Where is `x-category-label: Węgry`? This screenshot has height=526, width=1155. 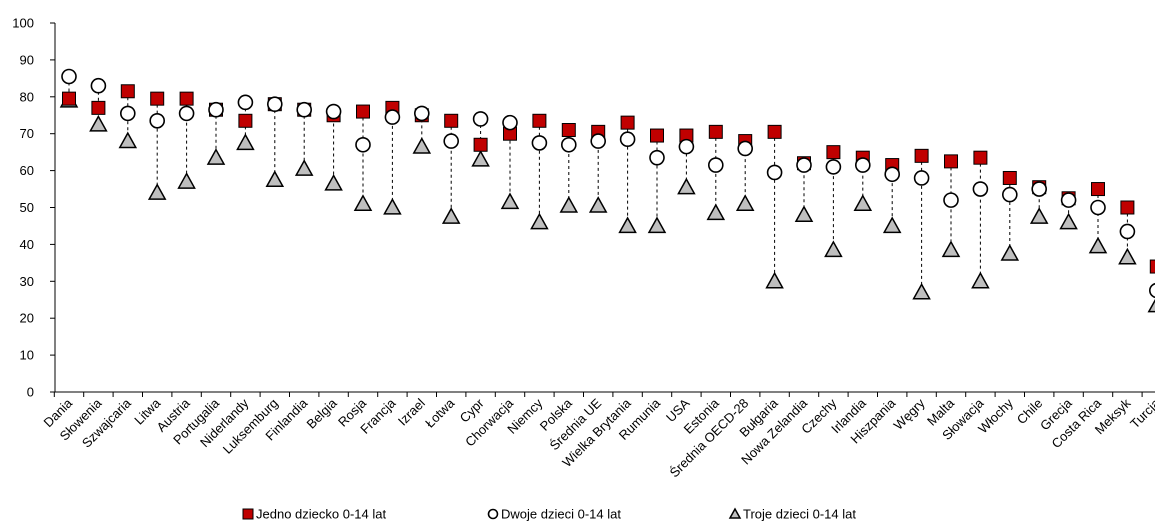
x-category-label: Węgry is located at coordinates (910, 414).